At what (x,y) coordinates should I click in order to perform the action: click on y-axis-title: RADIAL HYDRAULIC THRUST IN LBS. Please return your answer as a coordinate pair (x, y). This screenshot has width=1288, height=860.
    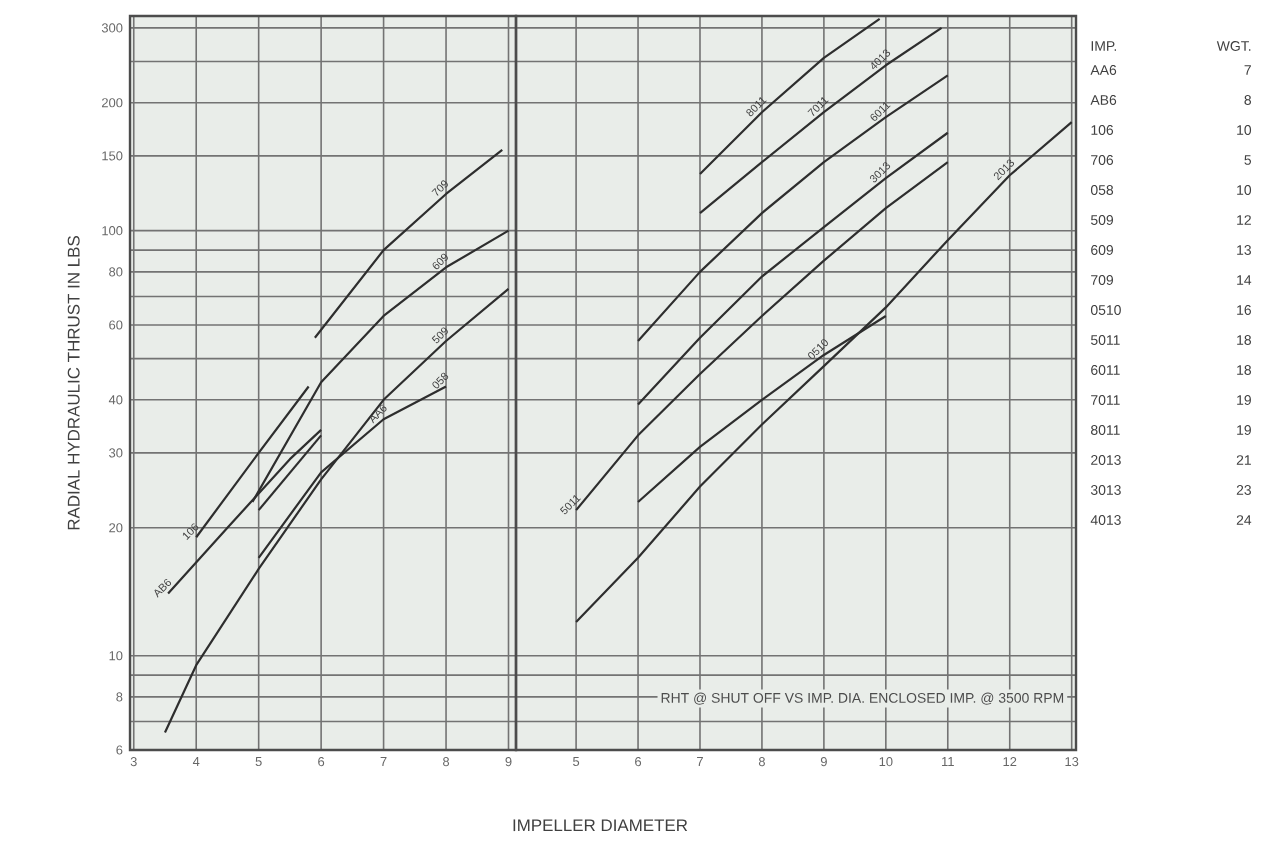
    Looking at the image, I should click on (73, 383).